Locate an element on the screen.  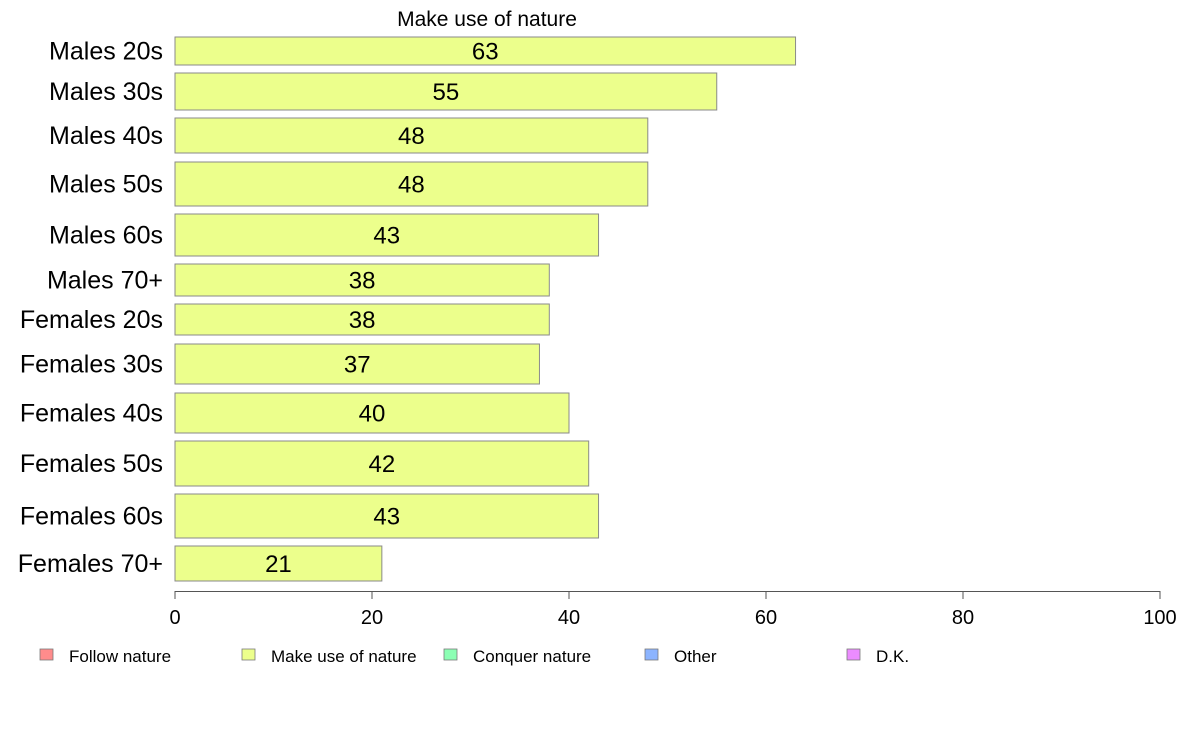
legend-label: Follow nature is located at coordinates (120, 656).